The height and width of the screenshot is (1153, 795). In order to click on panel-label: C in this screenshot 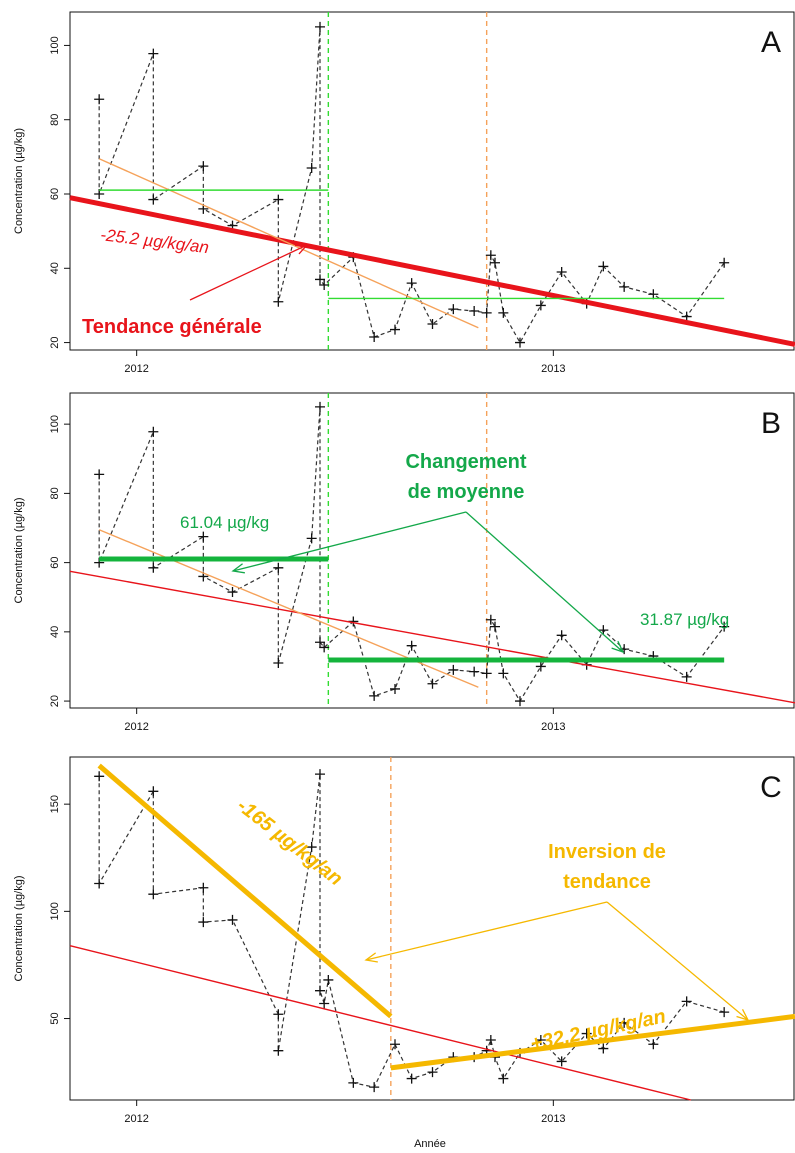, I will do `click(771, 787)`.